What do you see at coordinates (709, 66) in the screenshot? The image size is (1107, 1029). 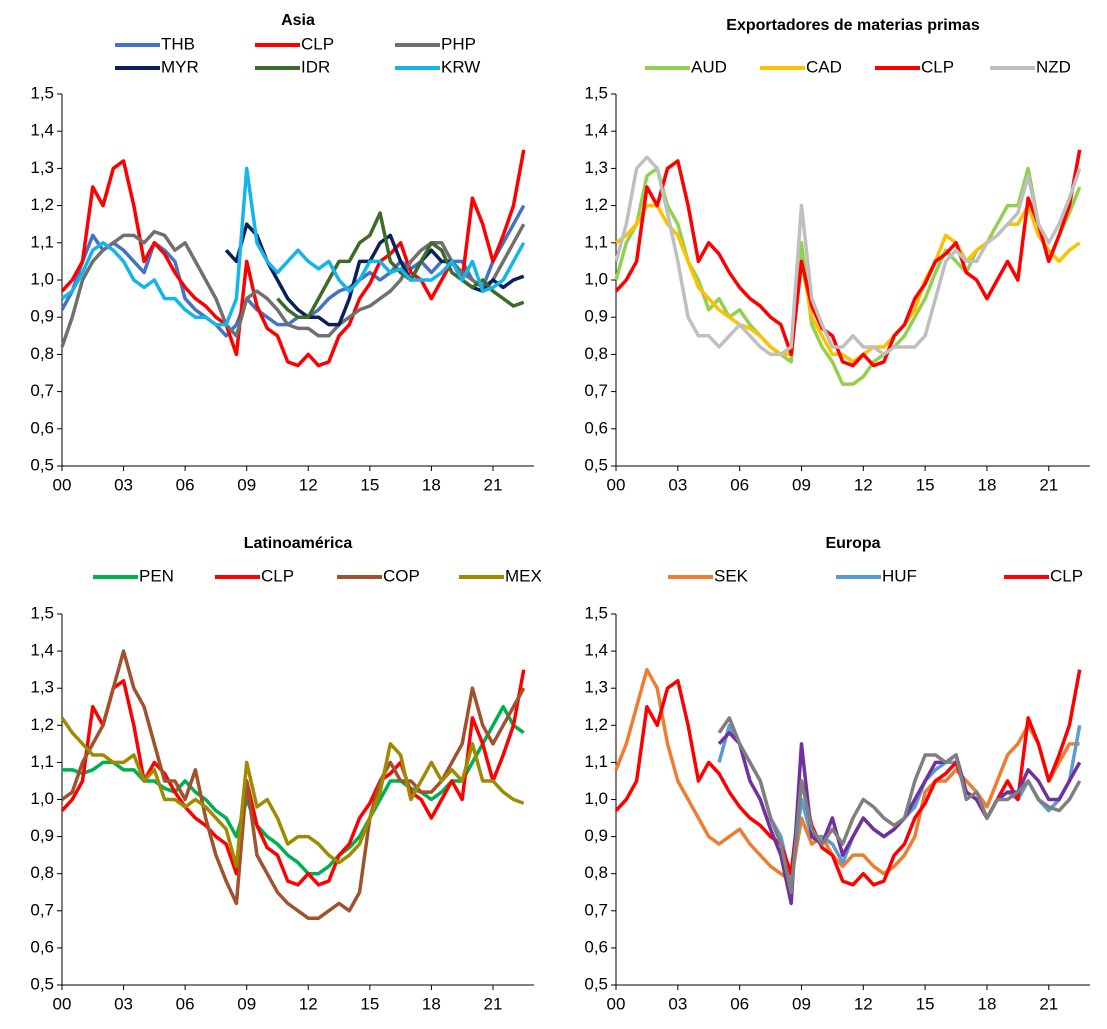 I see `legend-label: AUD` at bounding box center [709, 66].